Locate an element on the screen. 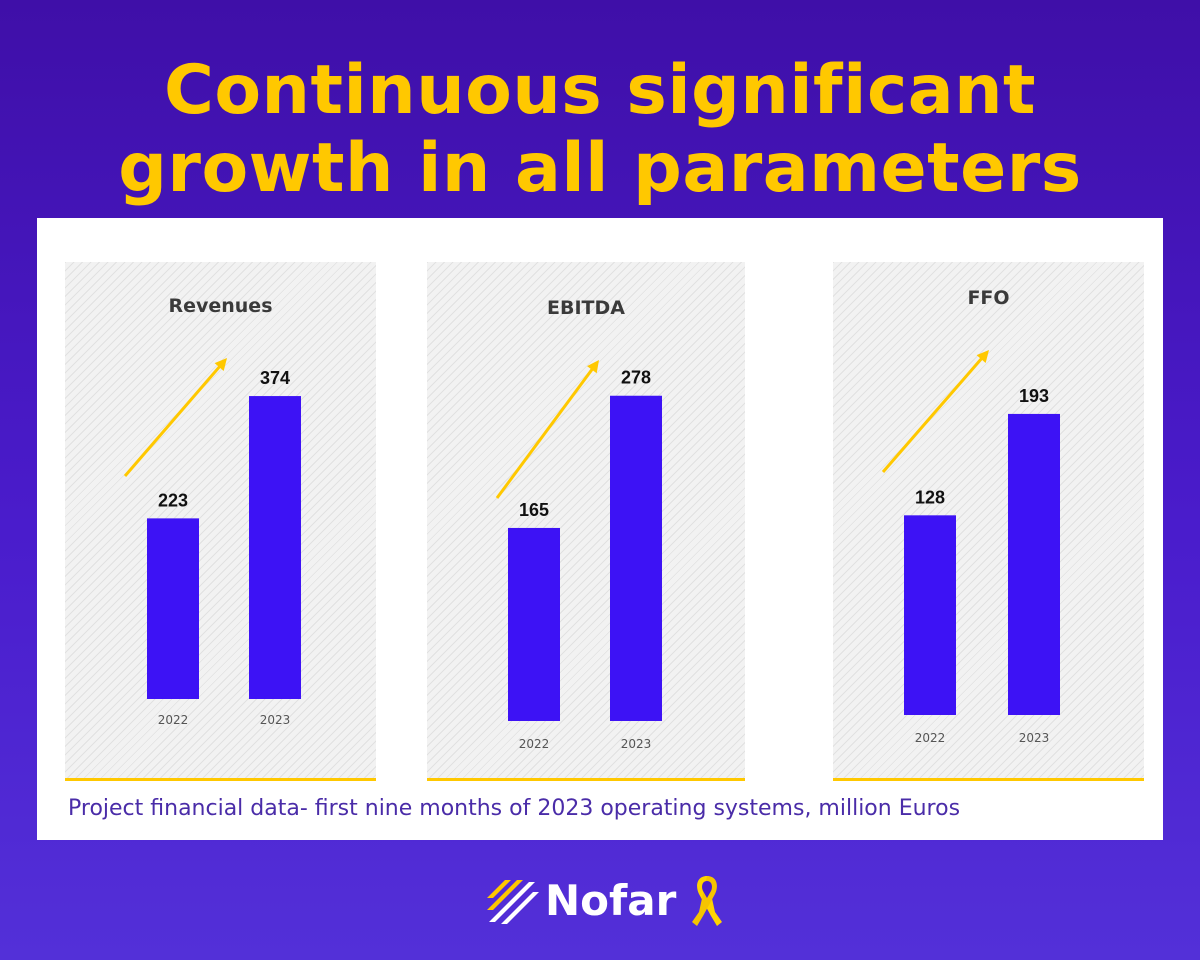 The width and height of the screenshot is (1200, 960). data-label-2022: 223 is located at coordinates (173, 500).